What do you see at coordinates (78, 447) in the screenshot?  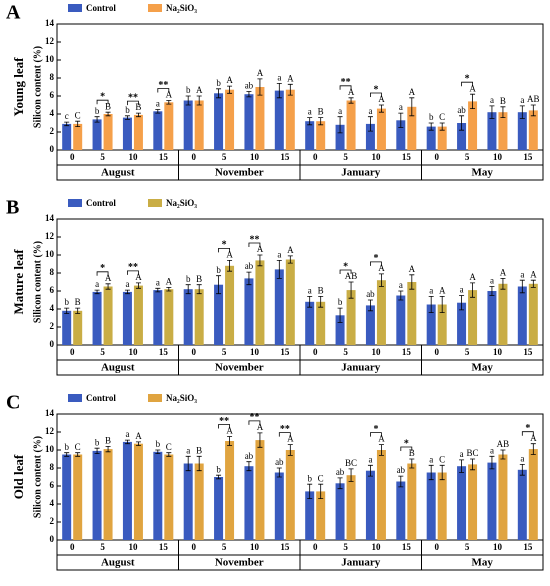 I see `letter-label: C` at bounding box center [78, 447].